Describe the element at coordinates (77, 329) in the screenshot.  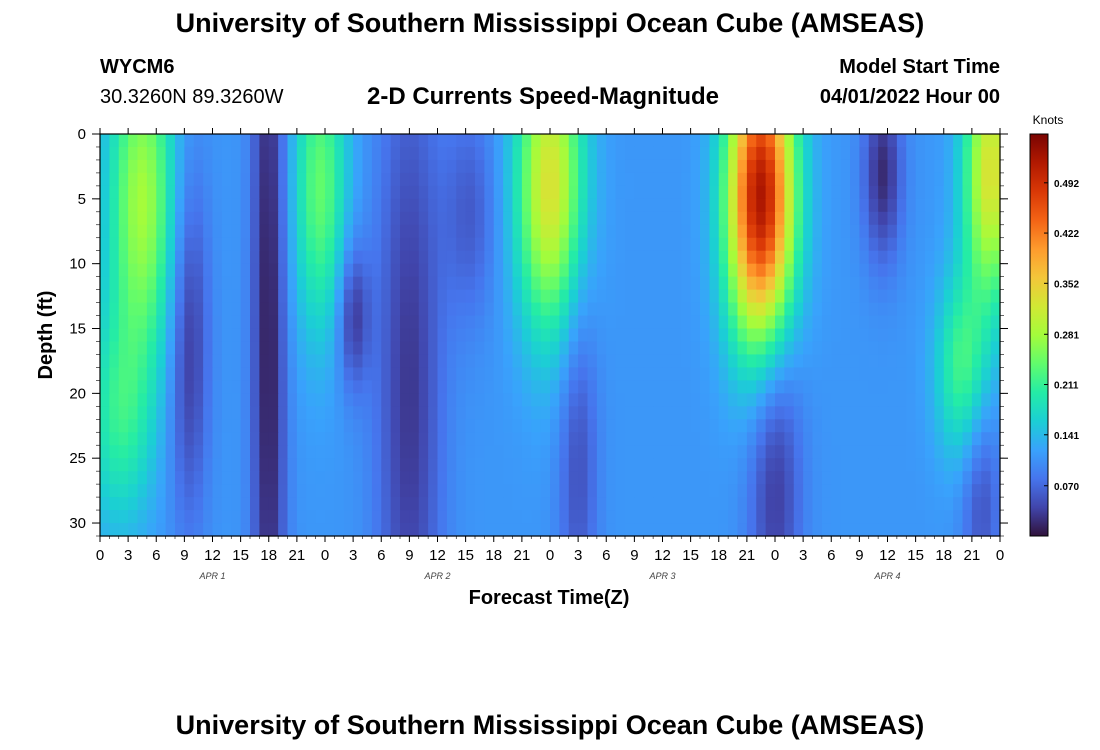
I see `y-tick-label: 15` at that location.